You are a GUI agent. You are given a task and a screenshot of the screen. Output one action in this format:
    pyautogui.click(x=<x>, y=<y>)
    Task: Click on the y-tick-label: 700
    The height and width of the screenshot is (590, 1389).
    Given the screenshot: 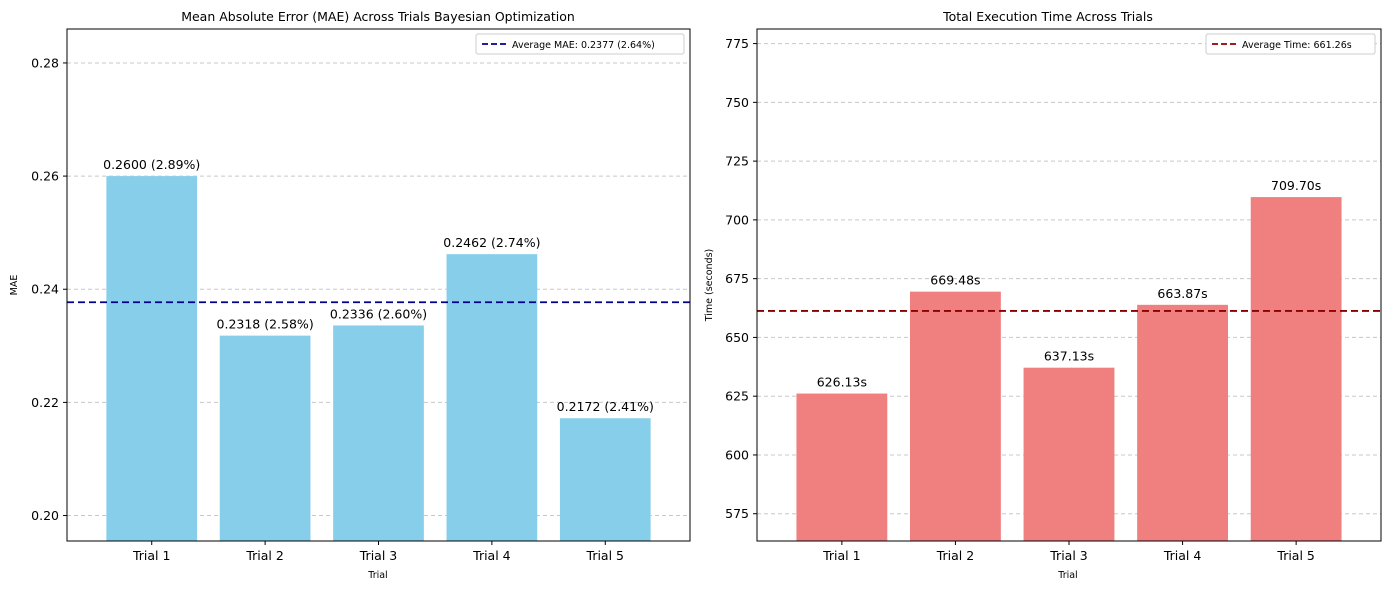 What is the action you would take?
    pyautogui.click(x=737, y=219)
    